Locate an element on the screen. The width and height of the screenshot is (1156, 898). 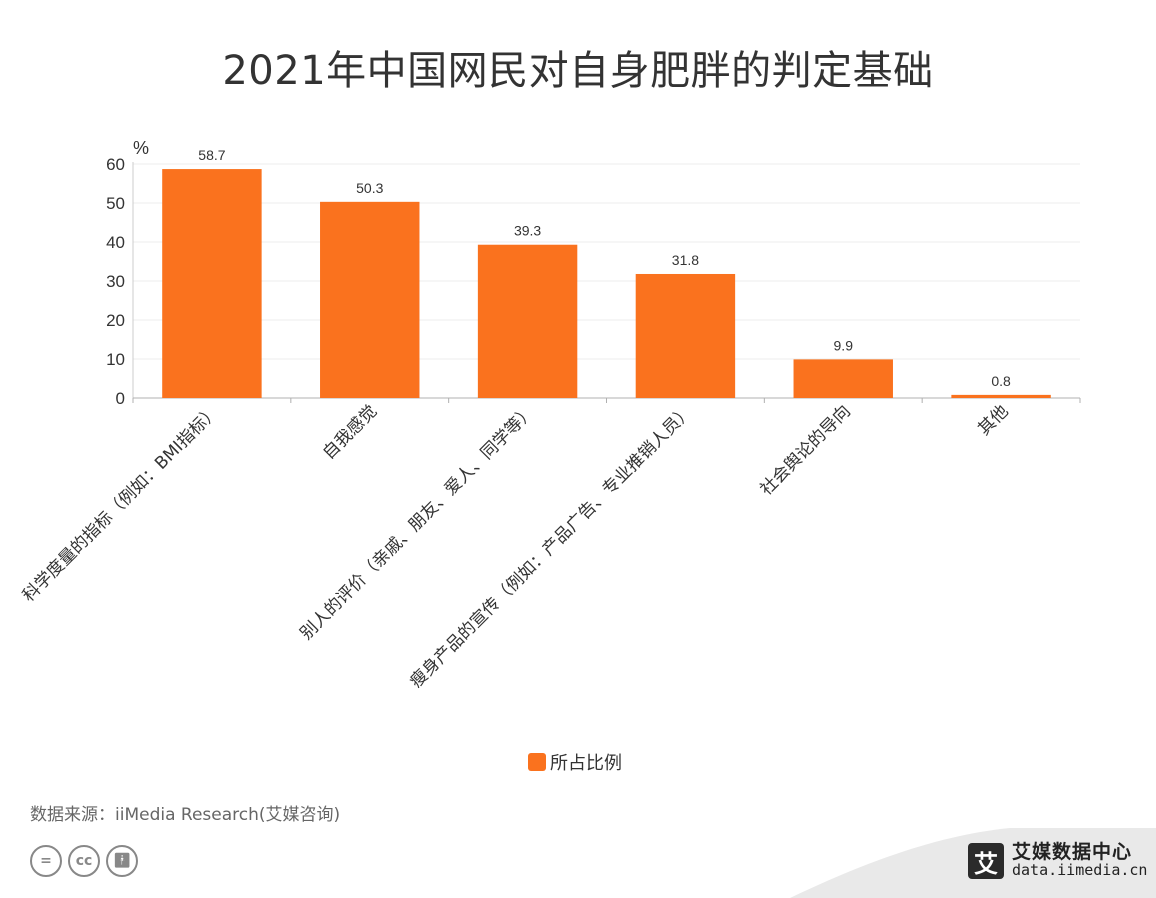
data-label: 58.7 is located at coordinates (211, 155).